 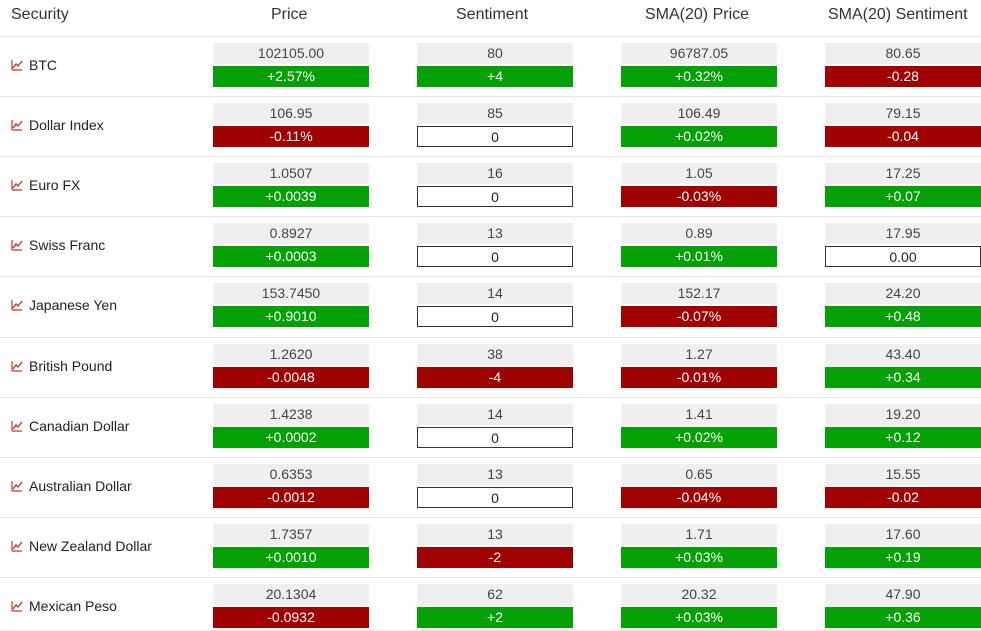 What do you see at coordinates (903, 316) in the screenshot?
I see `sma-sentiment-change: +0.48` at bounding box center [903, 316].